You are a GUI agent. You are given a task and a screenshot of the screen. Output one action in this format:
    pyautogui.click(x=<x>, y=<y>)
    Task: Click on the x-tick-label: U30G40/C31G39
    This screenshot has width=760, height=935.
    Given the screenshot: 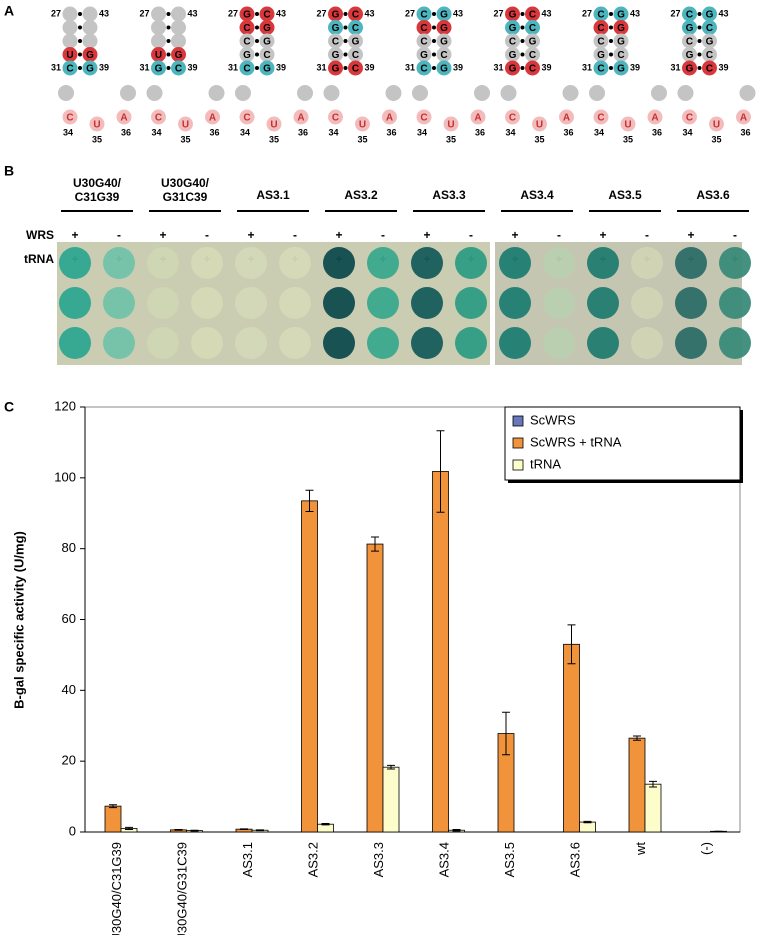 What is the action you would take?
    pyautogui.click(x=116, y=888)
    